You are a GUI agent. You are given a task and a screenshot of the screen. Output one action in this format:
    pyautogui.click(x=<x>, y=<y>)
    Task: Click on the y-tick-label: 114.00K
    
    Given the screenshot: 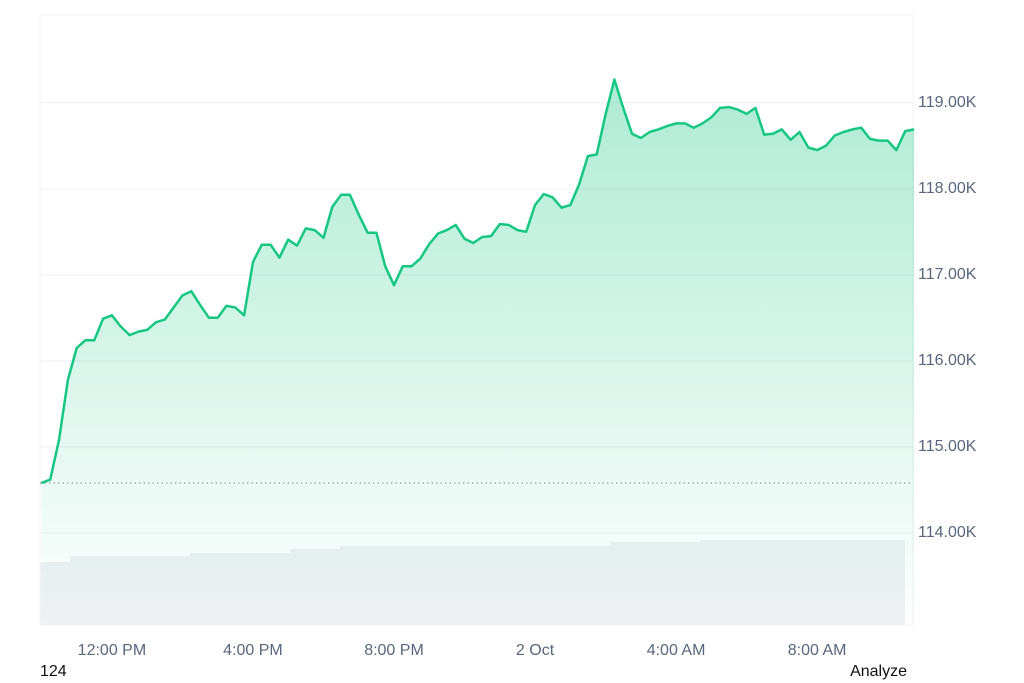 What is the action you would take?
    pyautogui.click(x=947, y=532)
    